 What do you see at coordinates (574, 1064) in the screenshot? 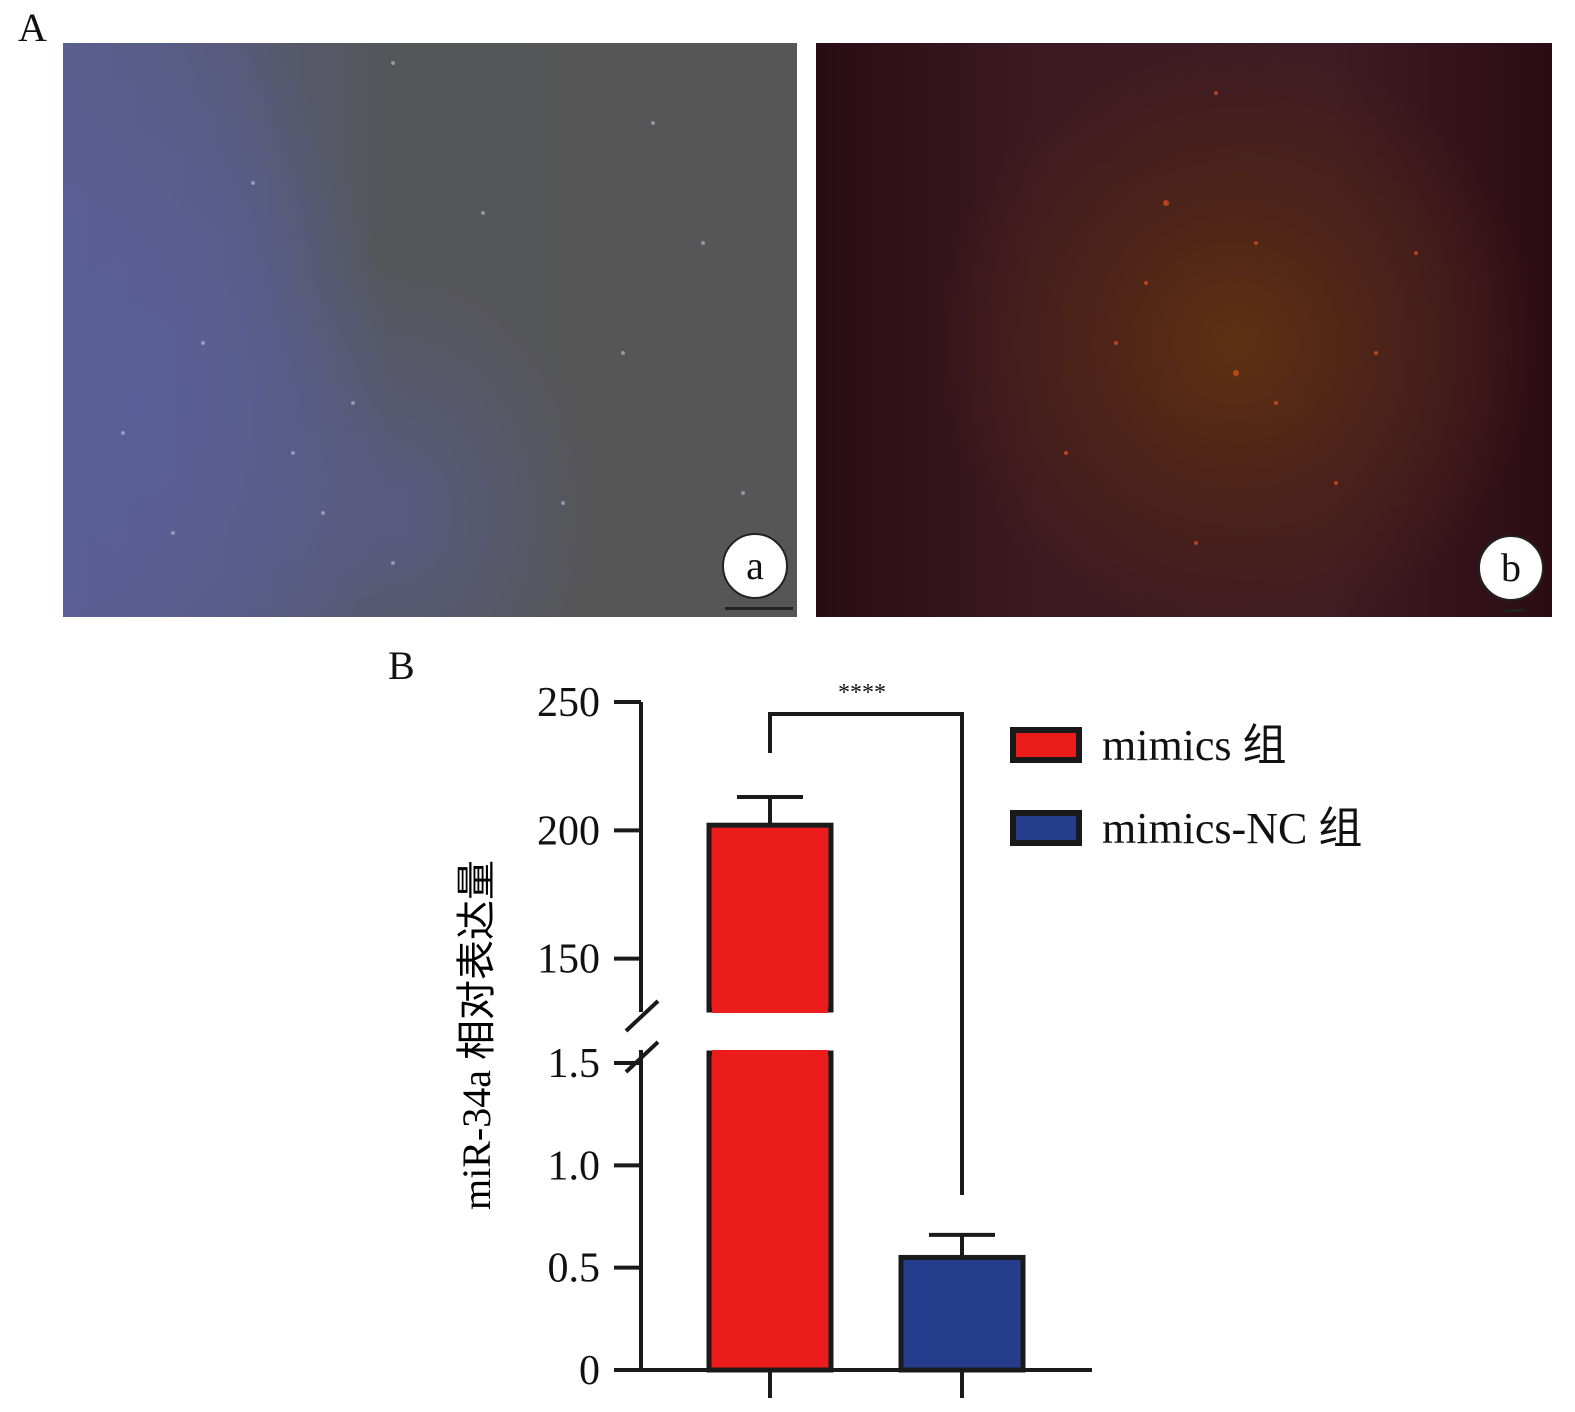
I see `y-tick-label: 1.5` at bounding box center [574, 1064].